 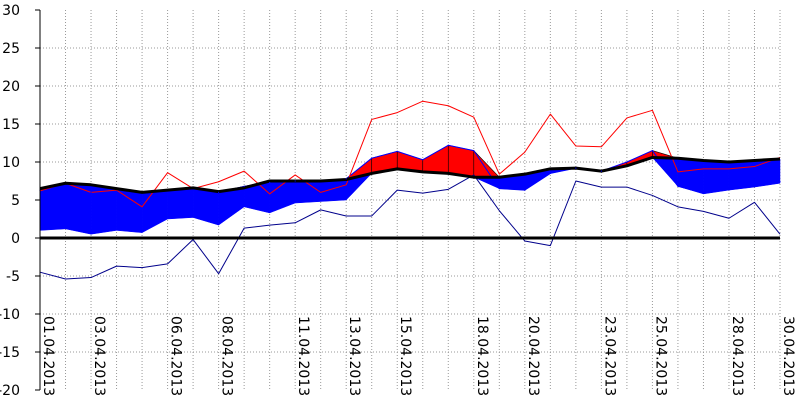 I want to click on x-tick-label: 08.04.2013, so click(x=227, y=356).